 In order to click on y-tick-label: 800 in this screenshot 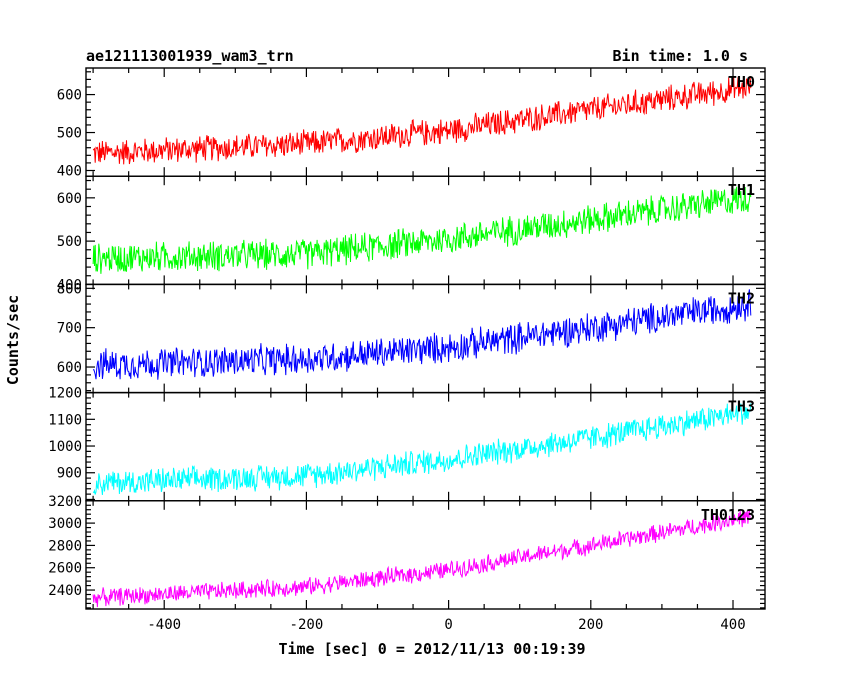, I will do `click(69, 289)`.